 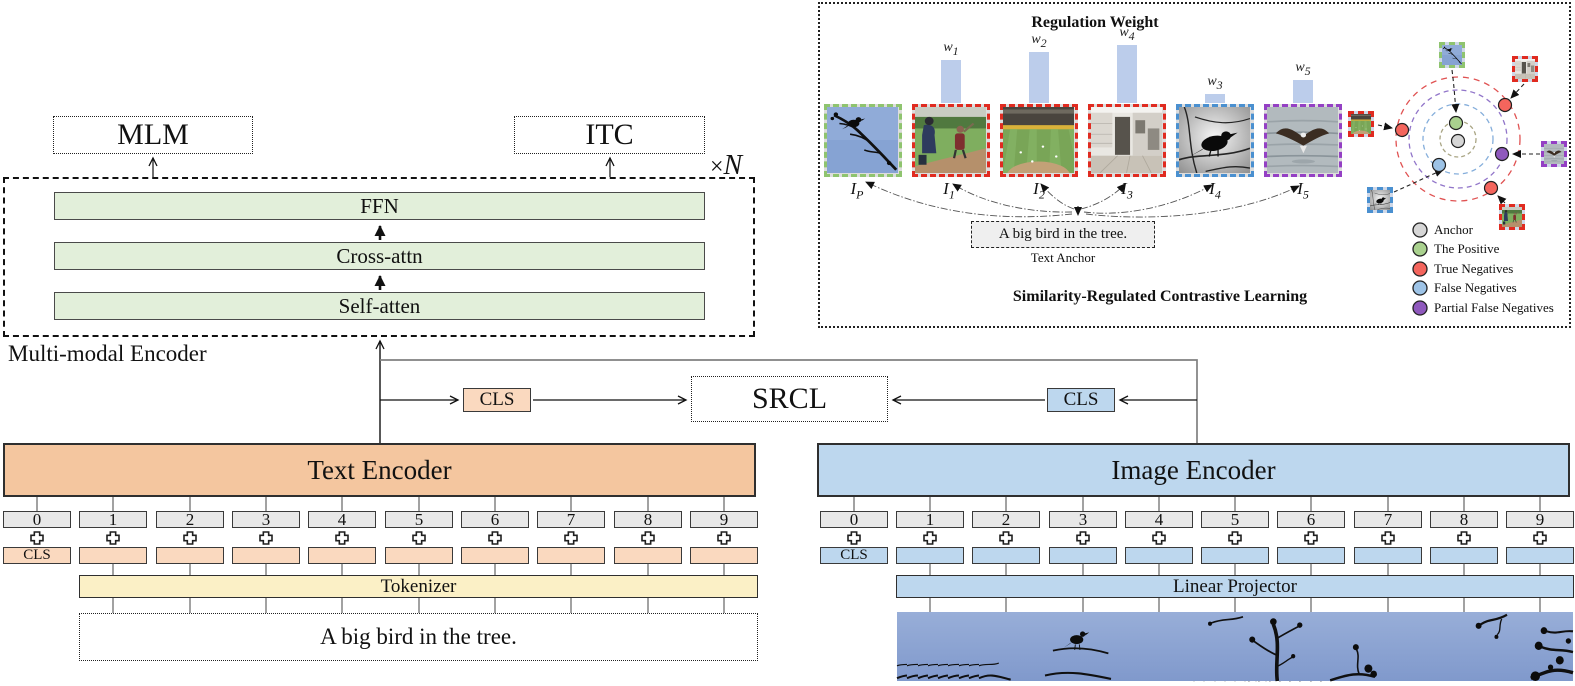 What do you see at coordinates (1193, 470) in the screenshot?
I see `image-encoder-box: Image Encoder` at bounding box center [1193, 470].